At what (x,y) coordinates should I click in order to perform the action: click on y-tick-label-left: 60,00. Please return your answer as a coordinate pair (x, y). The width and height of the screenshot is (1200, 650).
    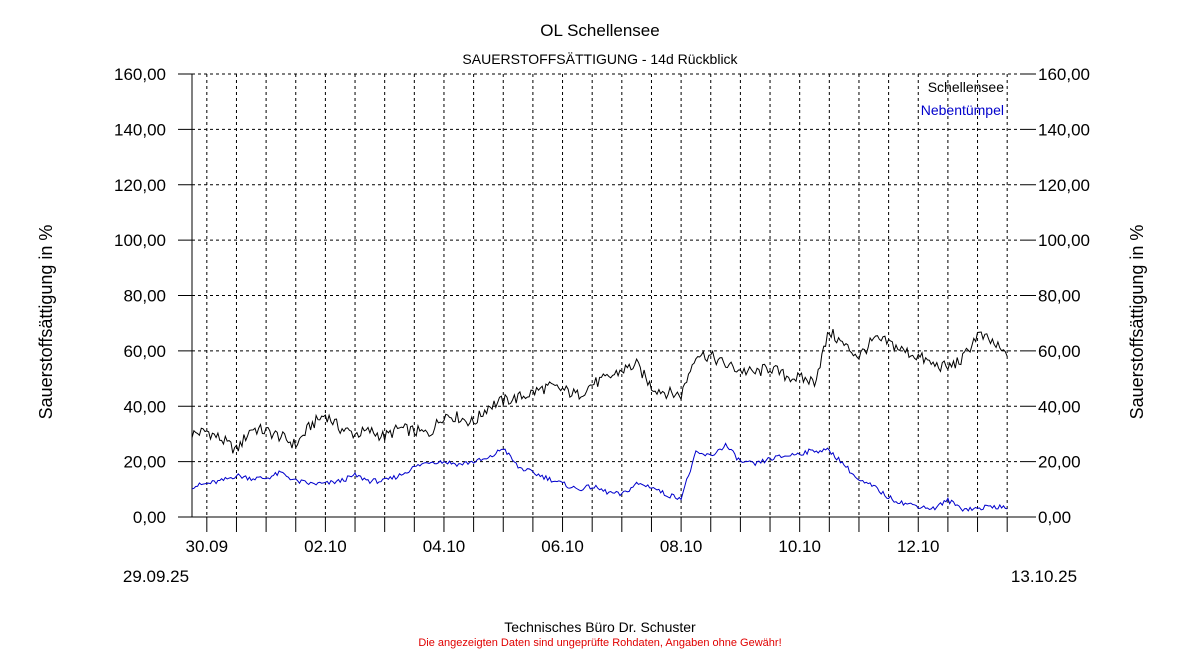
    Looking at the image, I should click on (144, 351).